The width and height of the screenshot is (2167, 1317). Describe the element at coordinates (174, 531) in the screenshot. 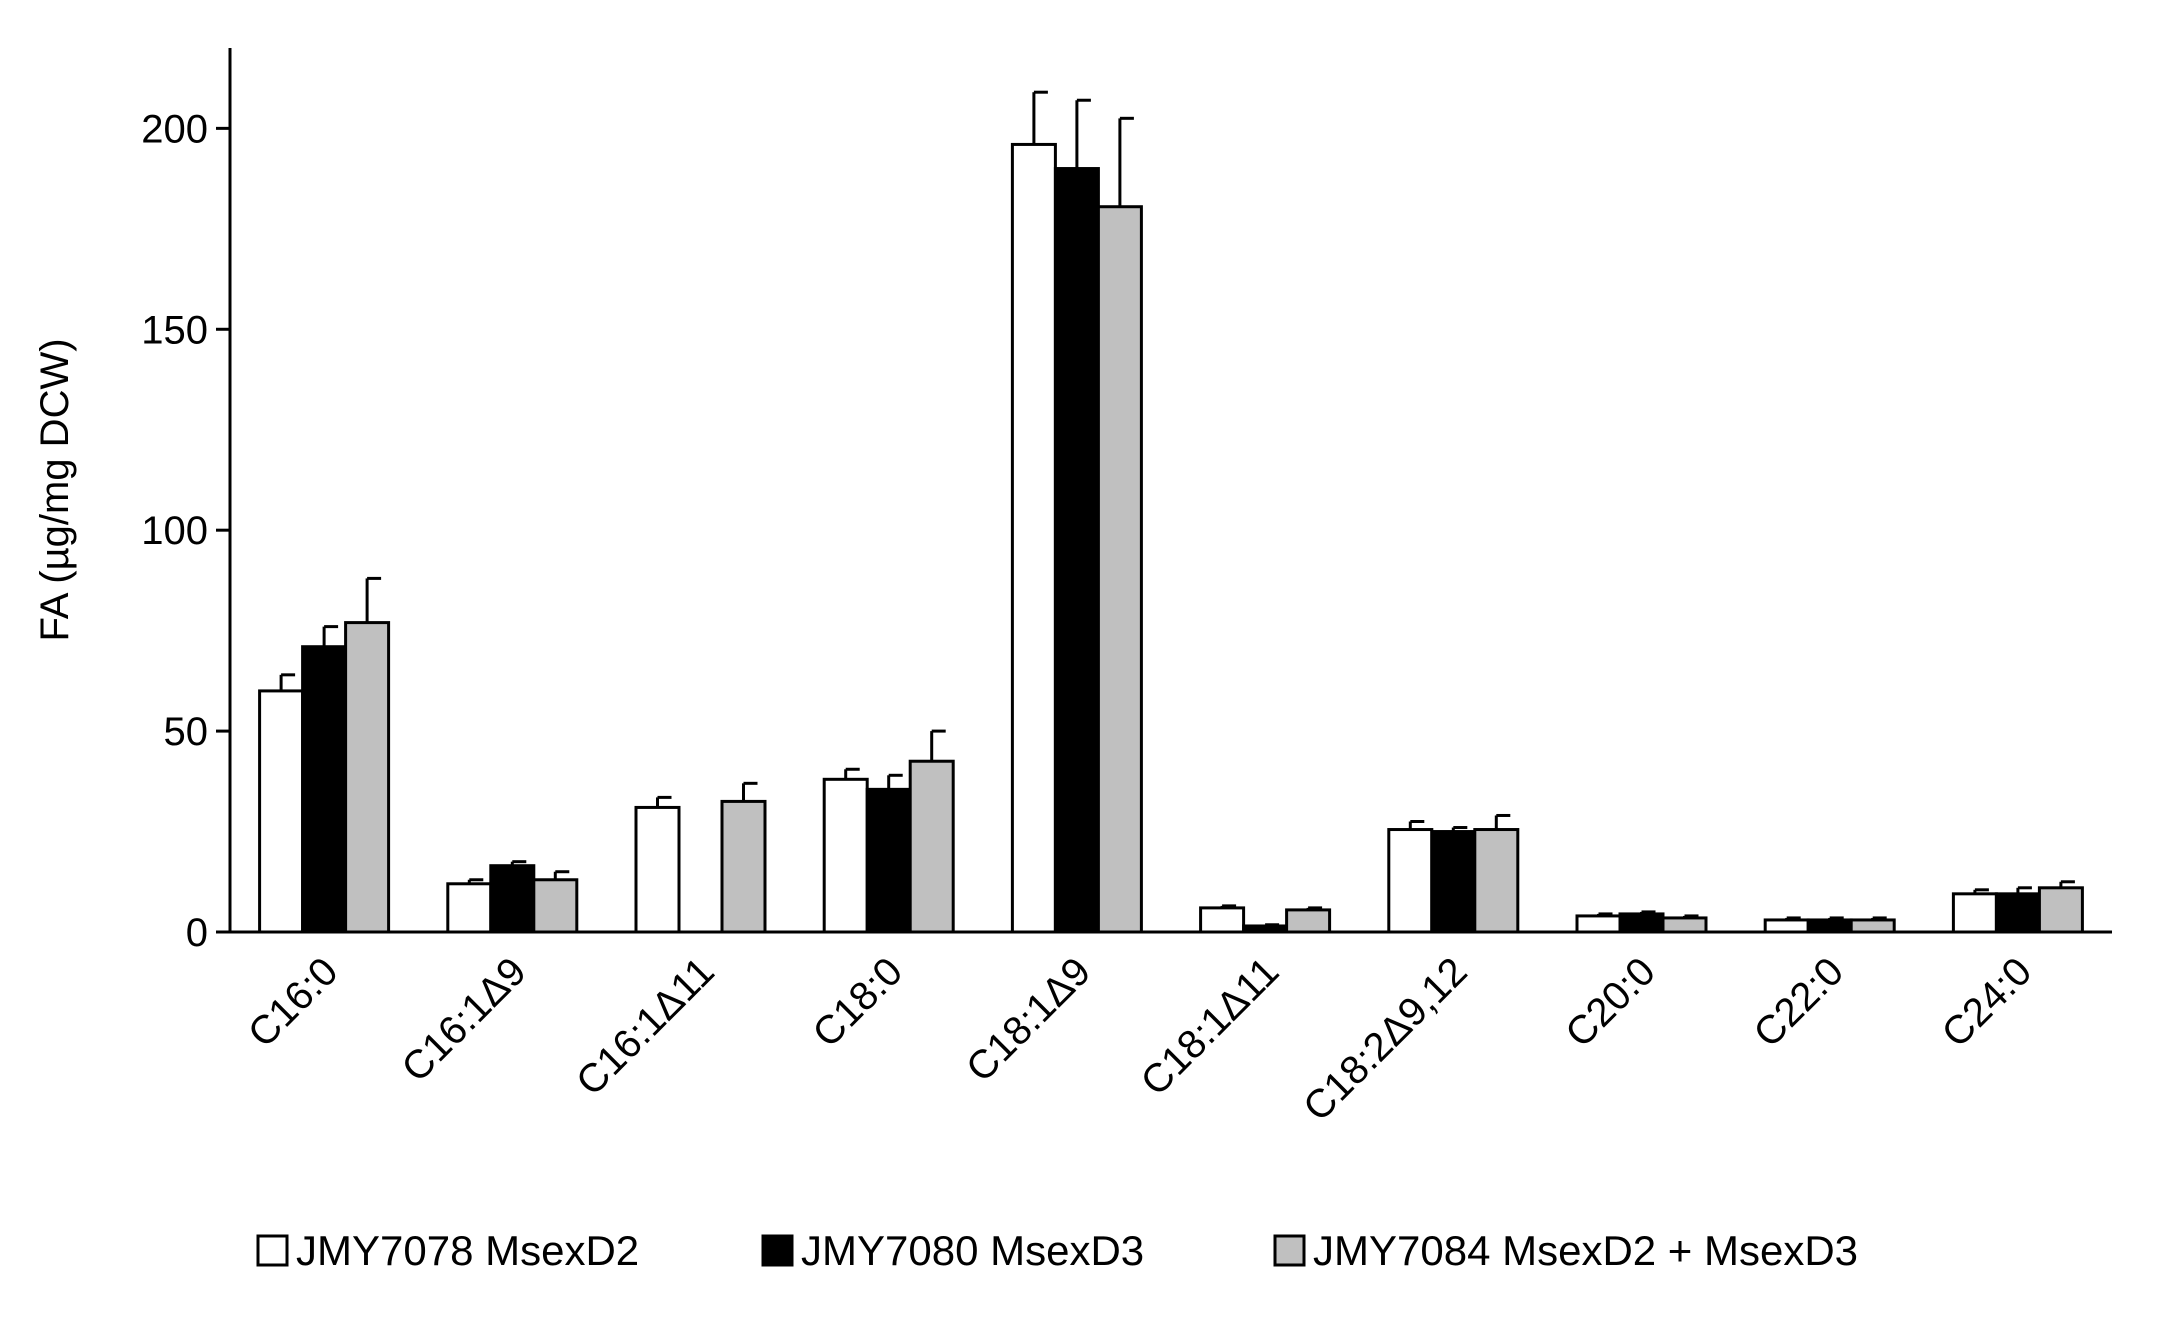

I see `y-tick-label: 100` at that location.